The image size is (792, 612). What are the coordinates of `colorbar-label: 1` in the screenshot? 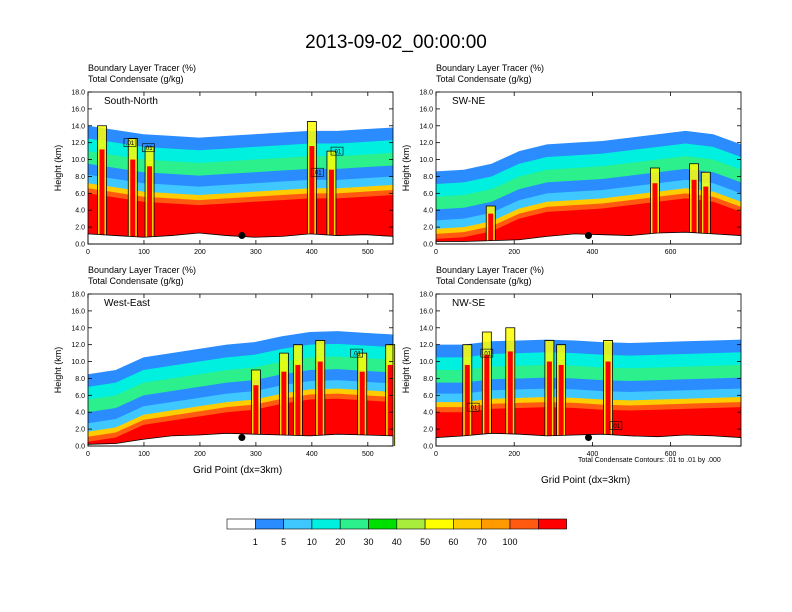 It's located at (255, 542).